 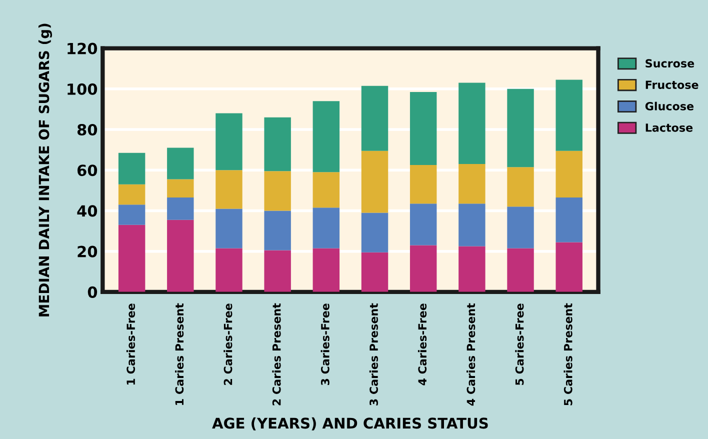 What do you see at coordinates (179, 354) in the screenshot?
I see `x-tick-label: 1 Caries Present` at bounding box center [179, 354].